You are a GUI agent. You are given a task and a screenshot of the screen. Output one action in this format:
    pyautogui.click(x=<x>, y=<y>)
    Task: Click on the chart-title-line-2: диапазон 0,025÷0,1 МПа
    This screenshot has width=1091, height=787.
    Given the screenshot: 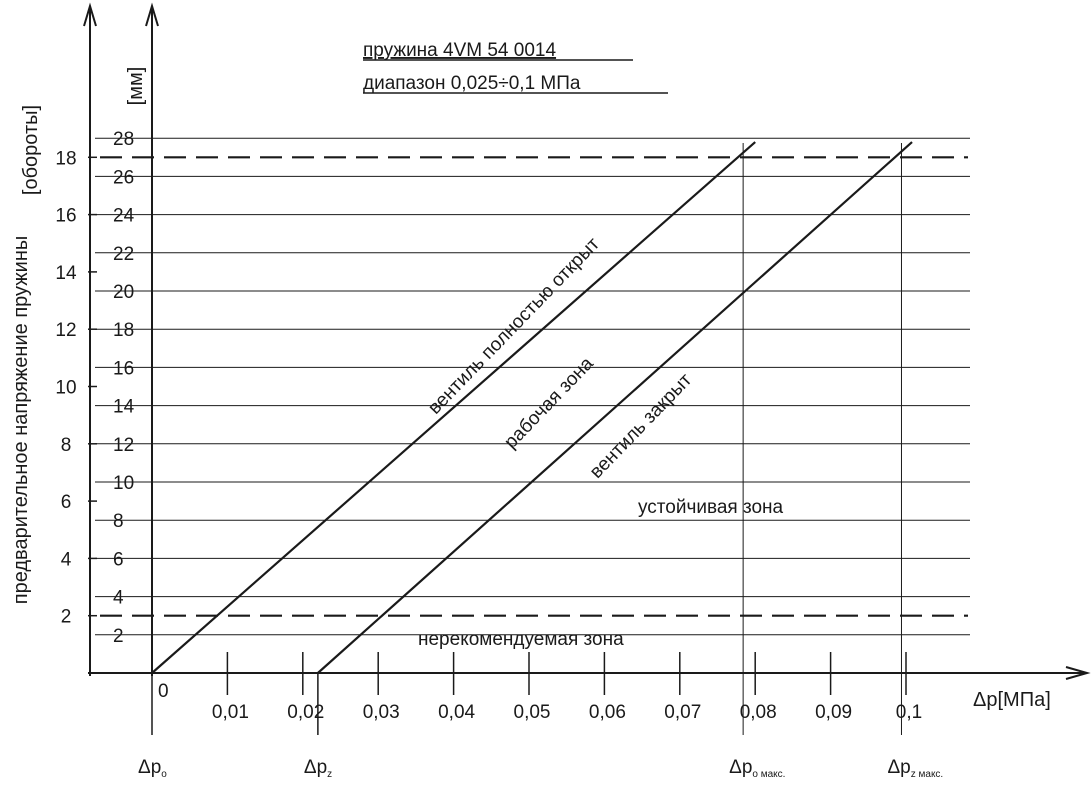 What is the action you would take?
    pyautogui.click(x=472, y=83)
    